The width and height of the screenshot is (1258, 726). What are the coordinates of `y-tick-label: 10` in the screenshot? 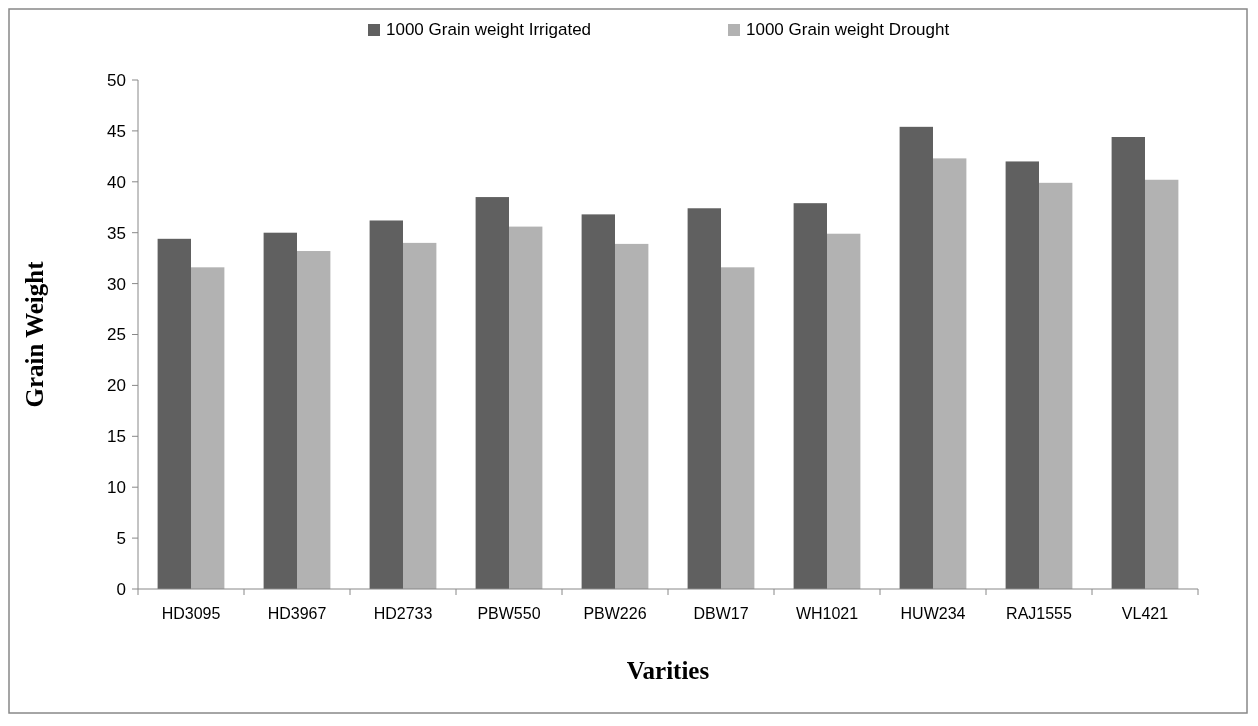 It's located at (116, 488).